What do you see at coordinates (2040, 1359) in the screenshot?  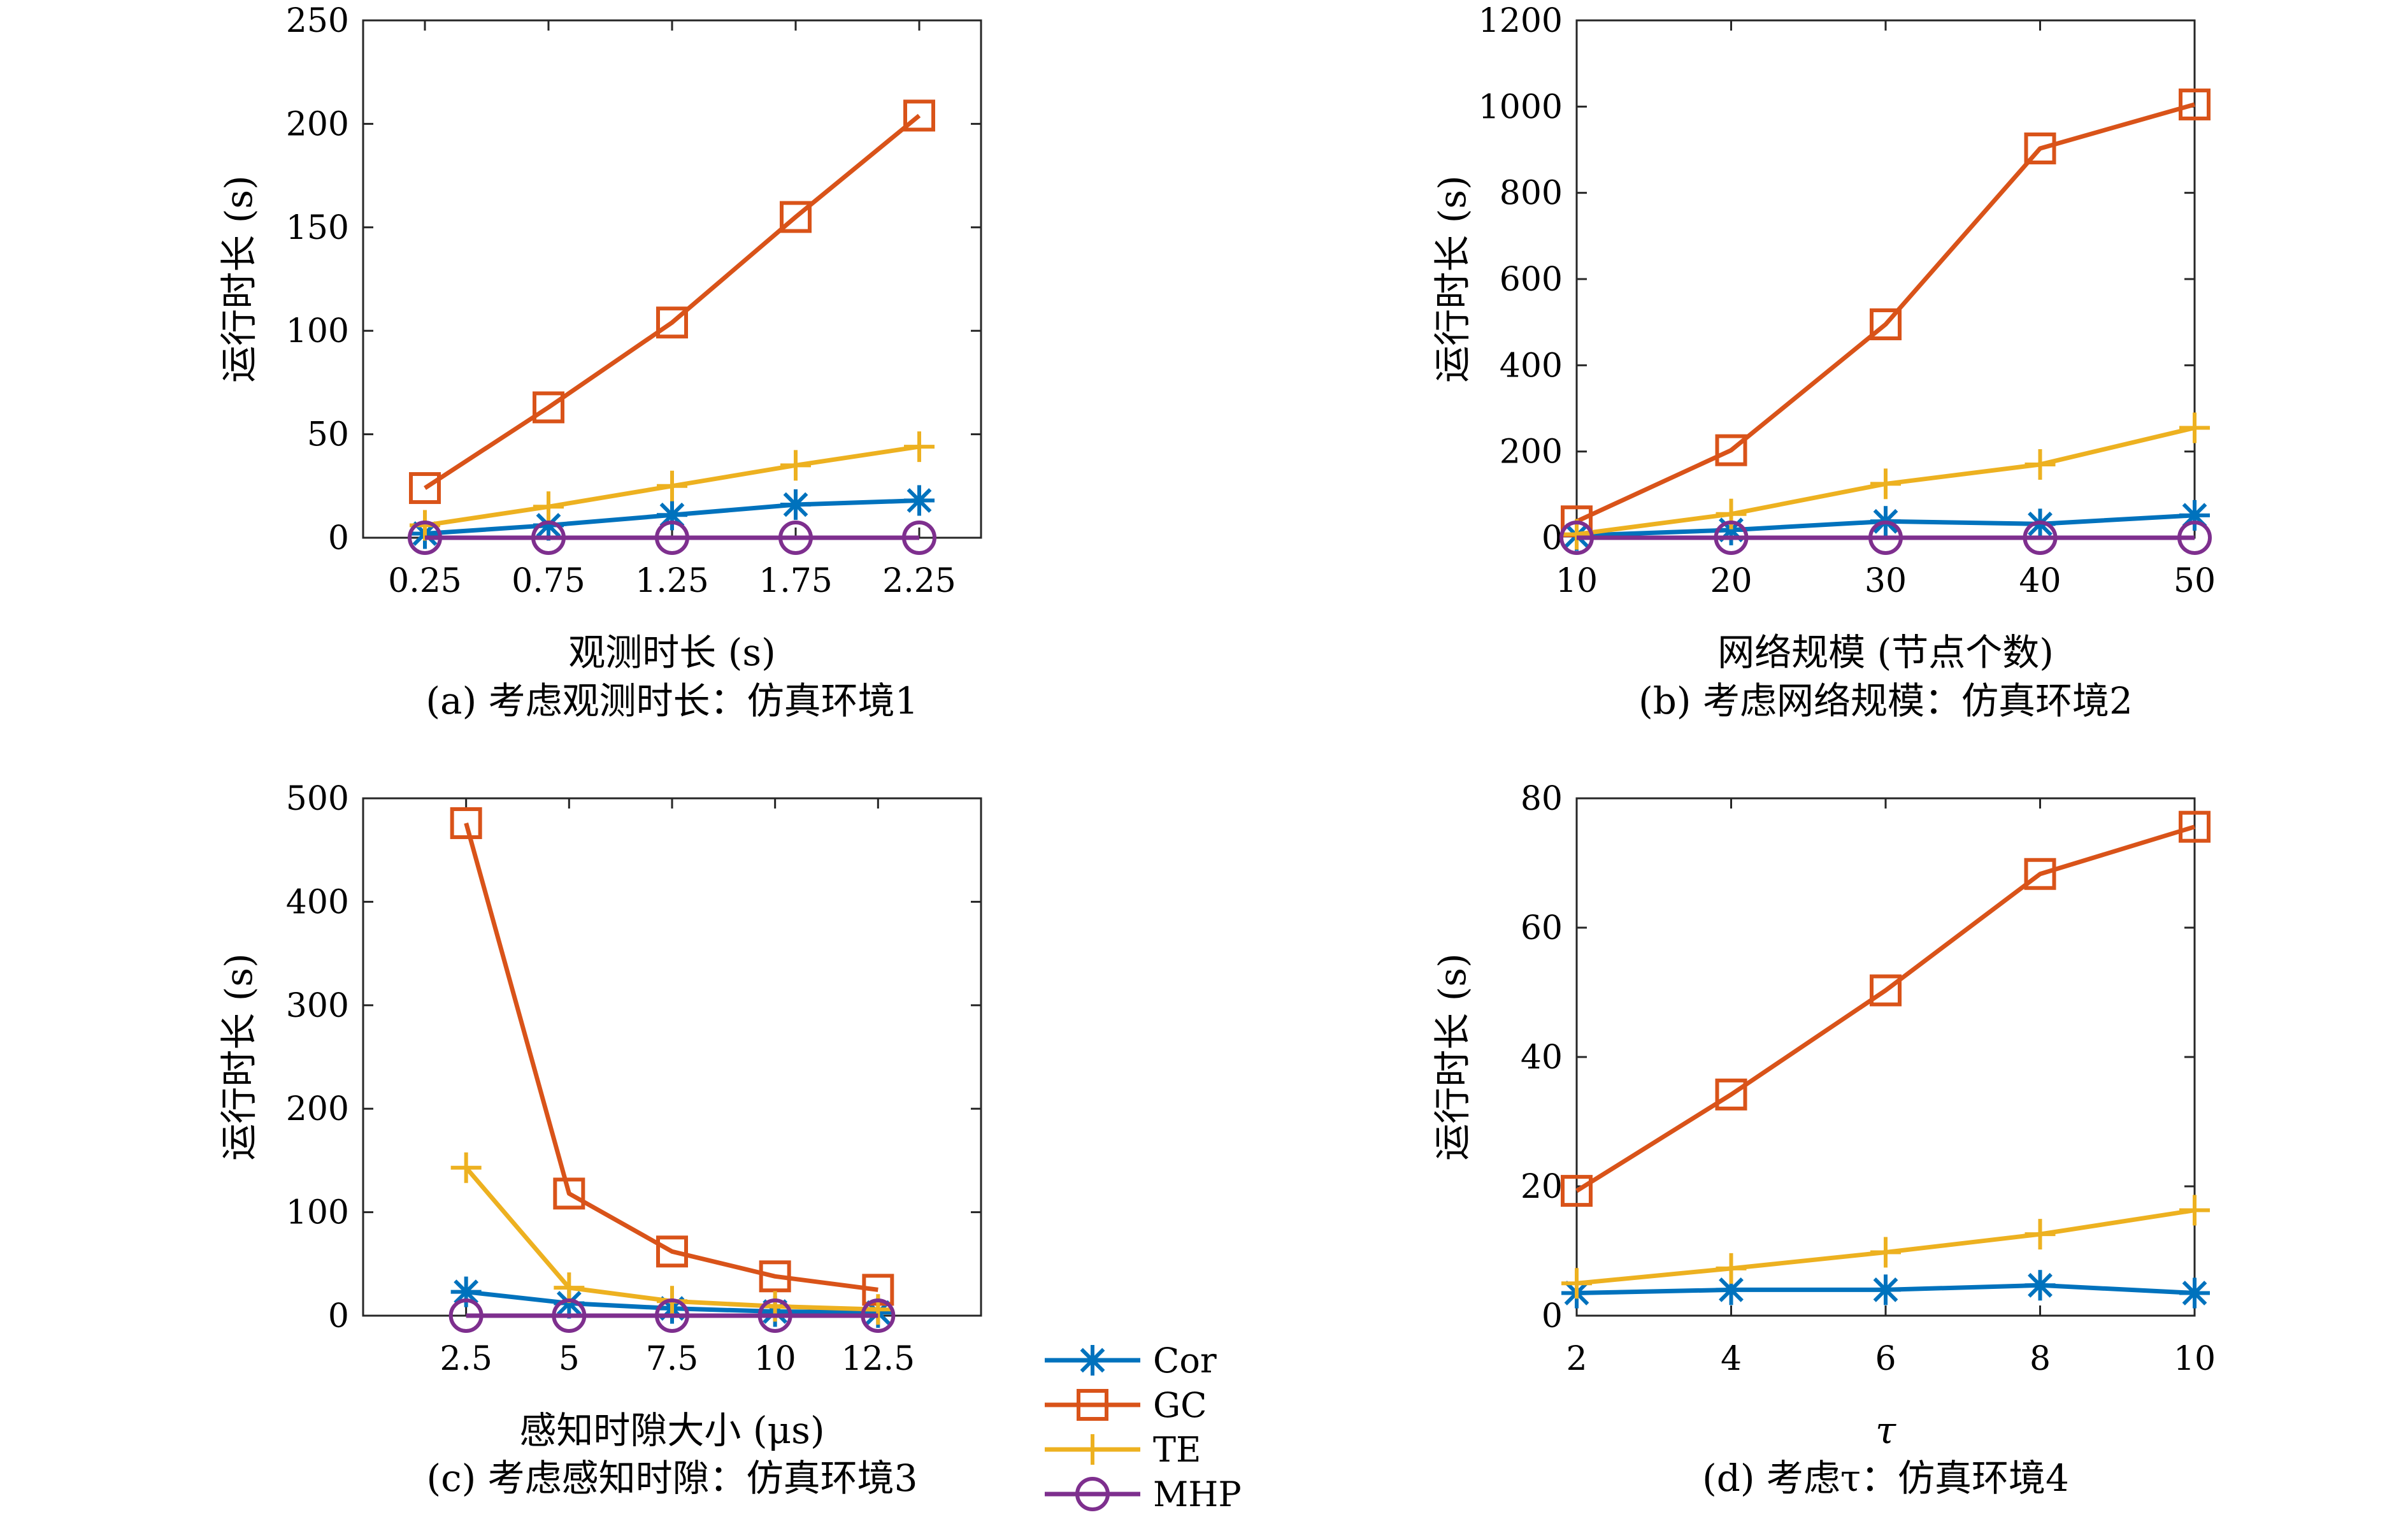 I see `x-tick-label: 8` at bounding box center [2040, 1359].